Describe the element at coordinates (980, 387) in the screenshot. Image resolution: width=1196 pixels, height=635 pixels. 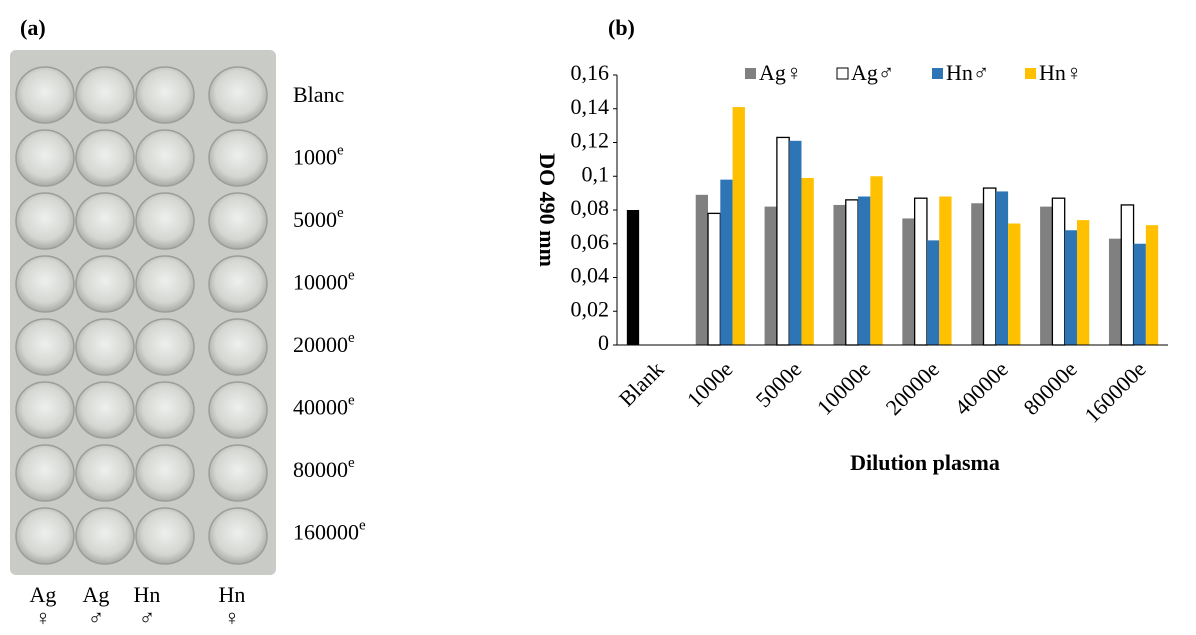
I see `x-tick-label: 40000e` at that location.